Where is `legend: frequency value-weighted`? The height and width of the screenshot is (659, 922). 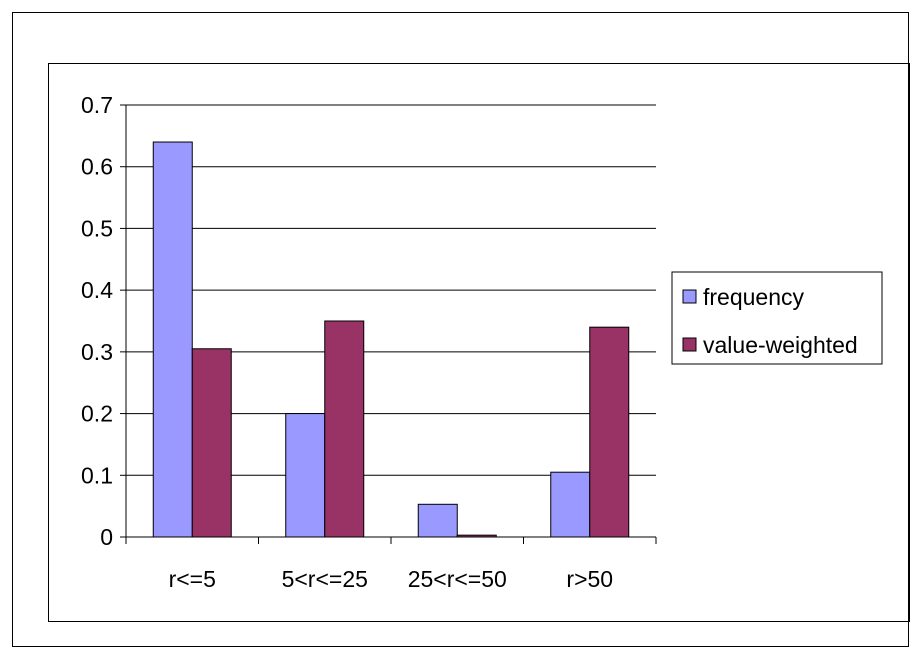
legend: frequency value-weighted is located at coordinates (777, 318).